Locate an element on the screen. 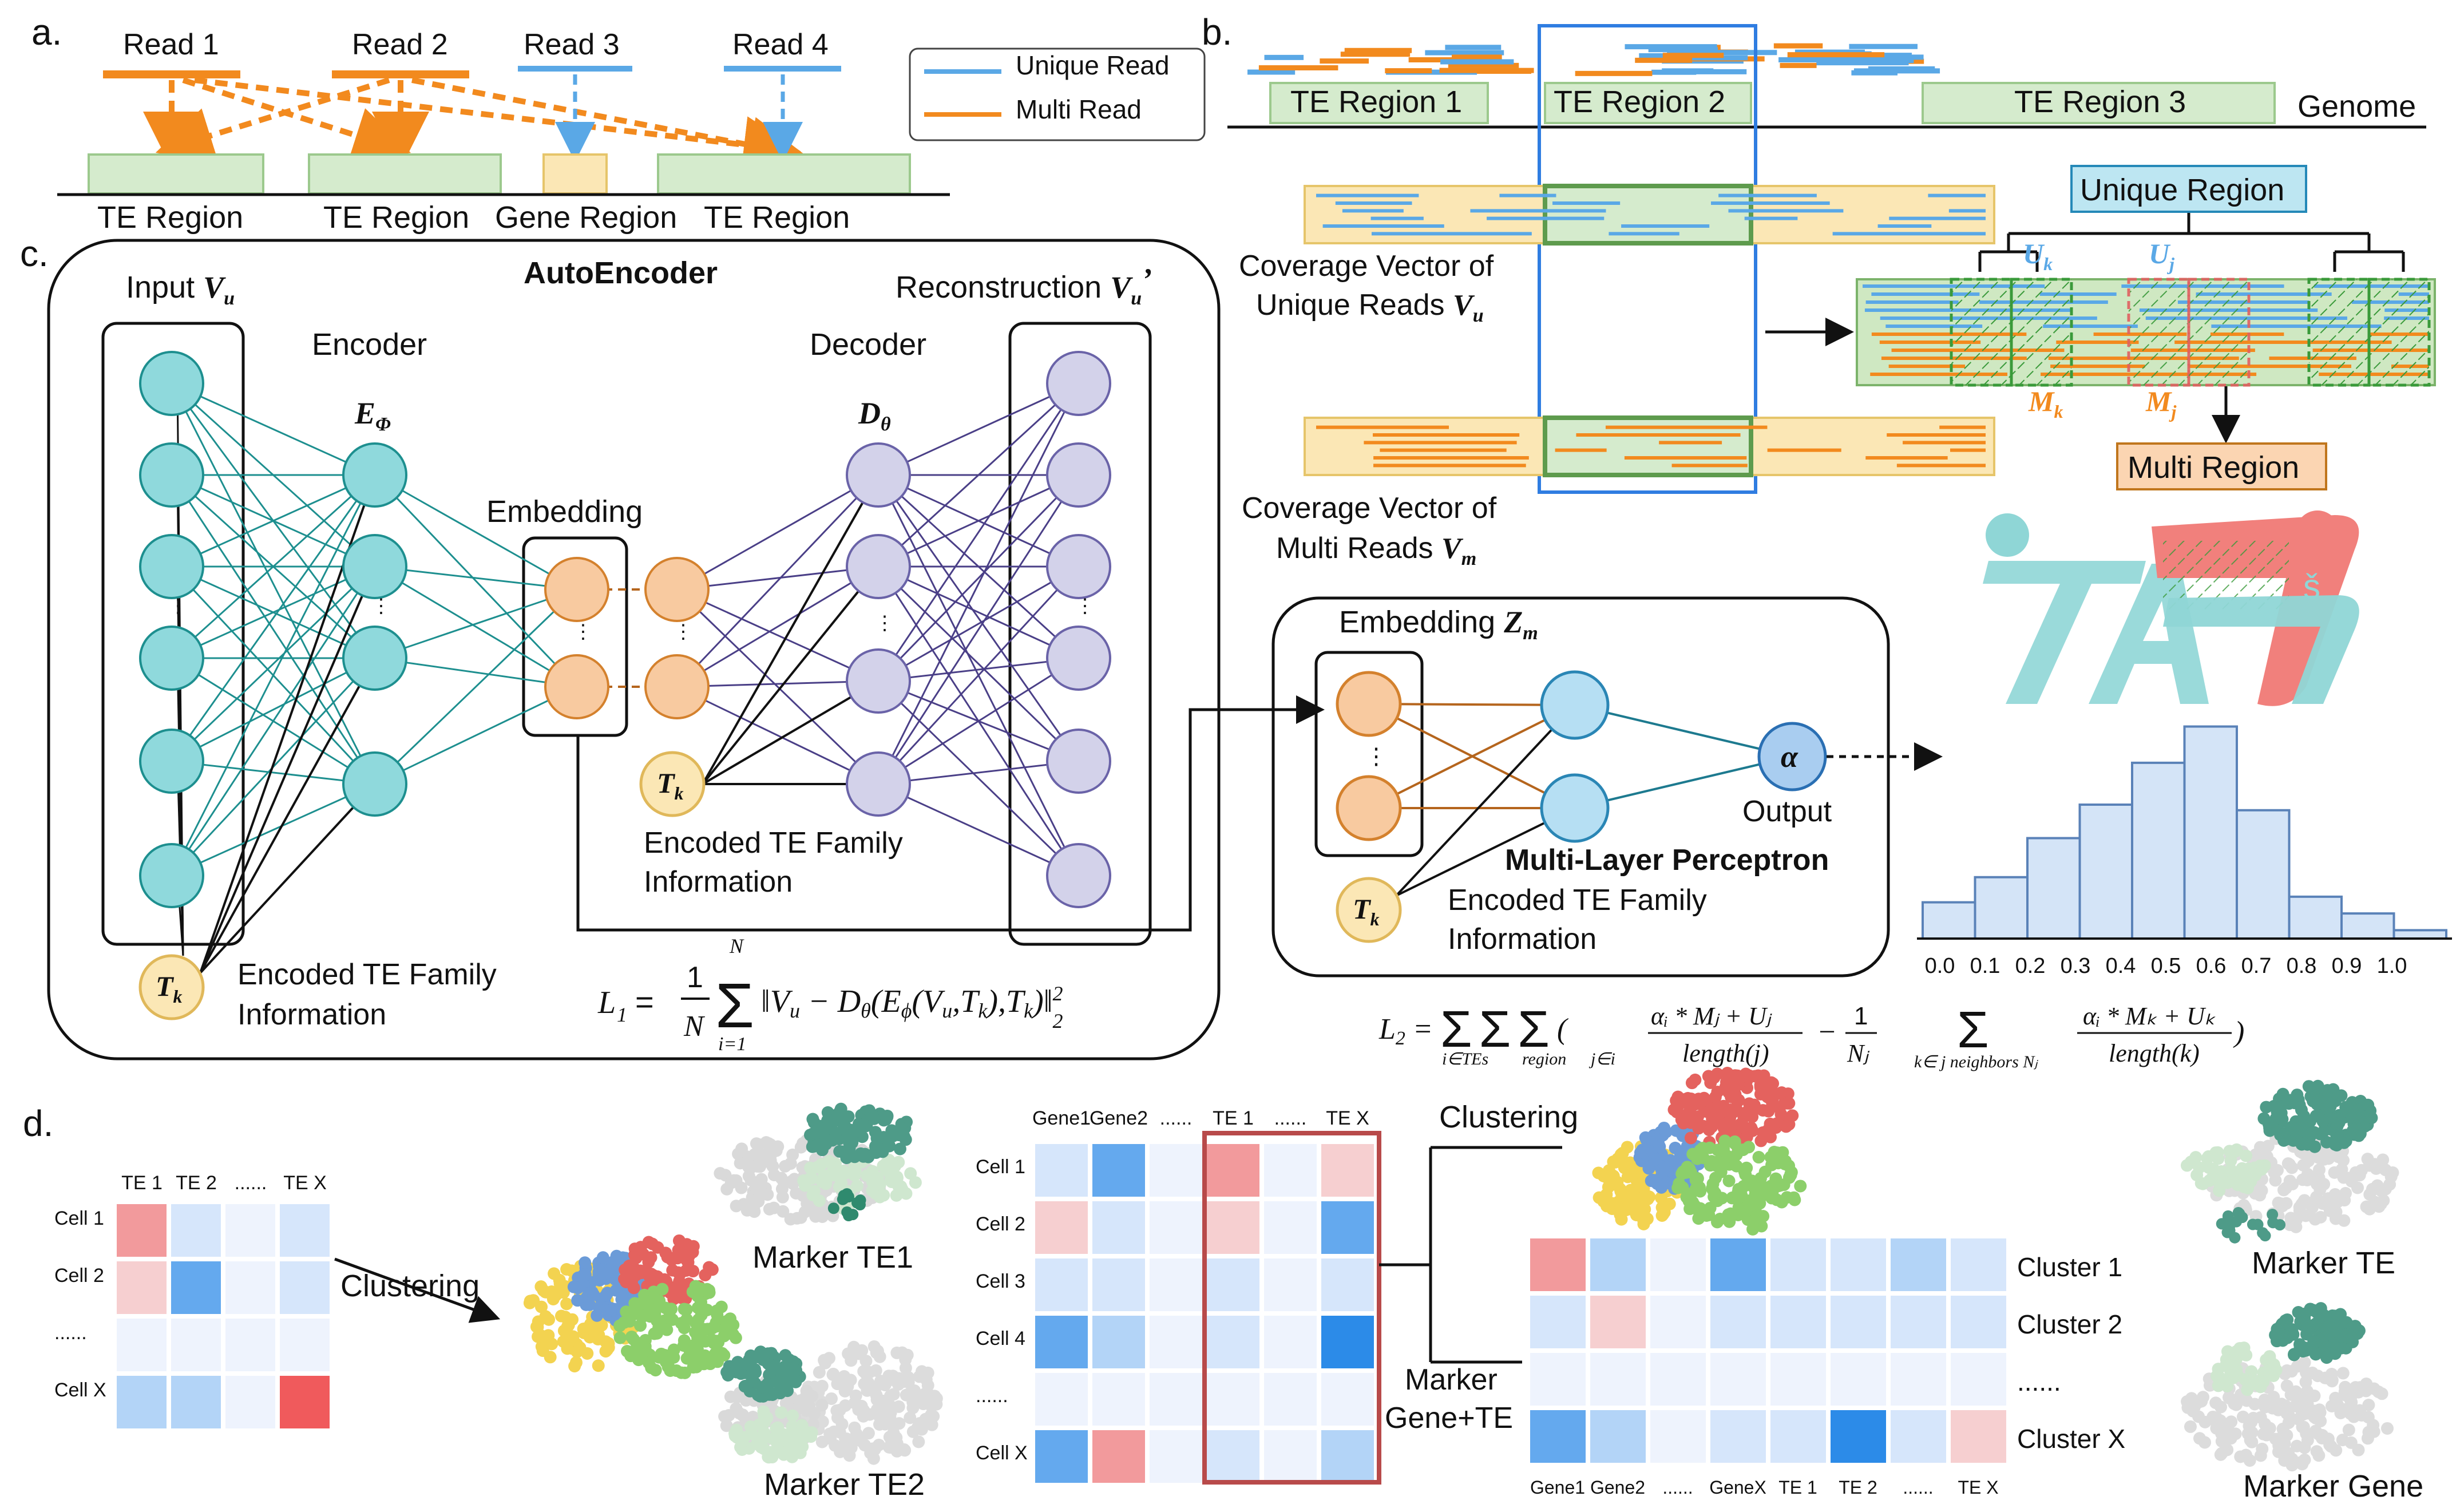 This screenshot has width=2464, height=1504. svg-text: i∈TEs is located at coordinates (1465, 1059).